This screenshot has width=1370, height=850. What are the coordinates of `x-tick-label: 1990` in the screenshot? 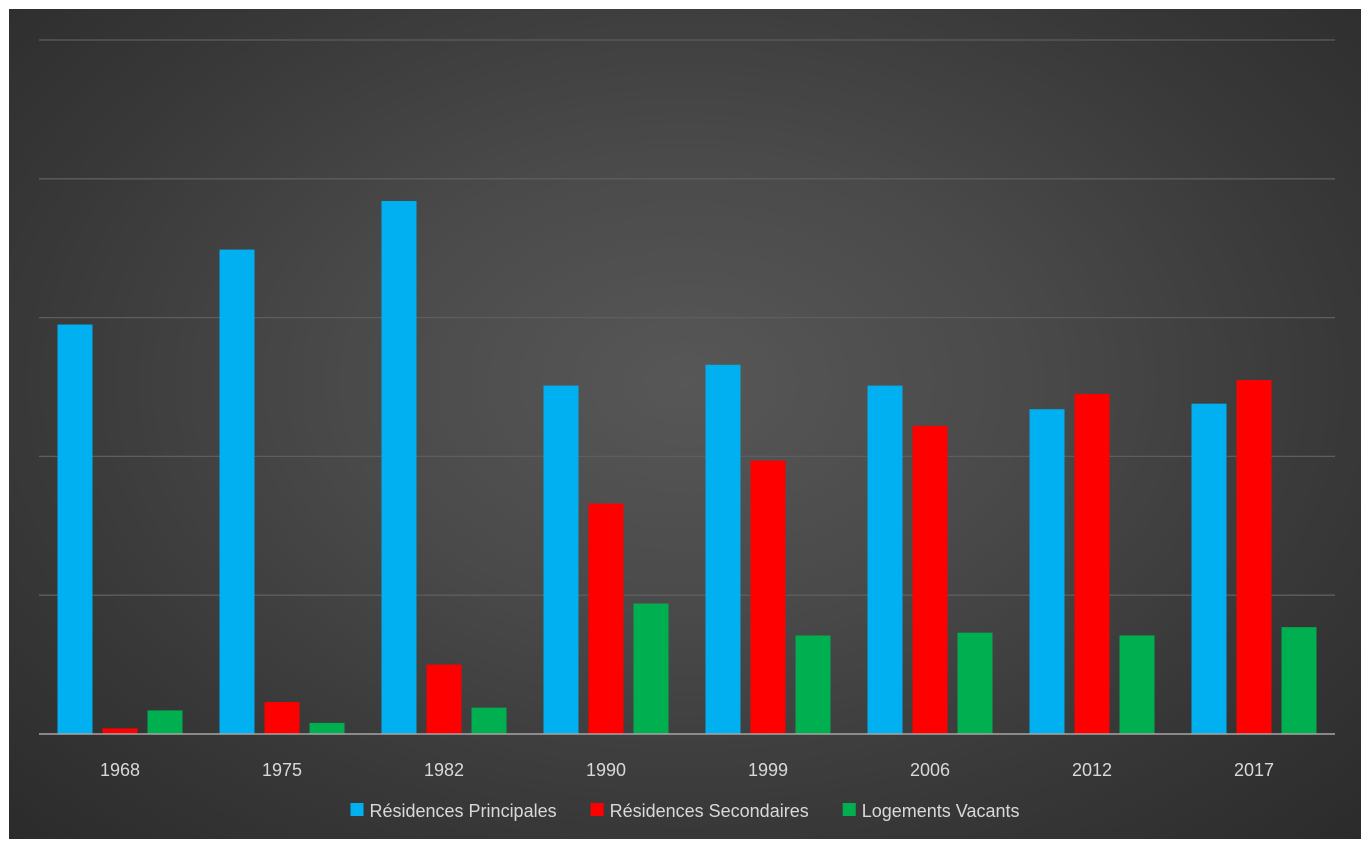 It's located at (606, 770).